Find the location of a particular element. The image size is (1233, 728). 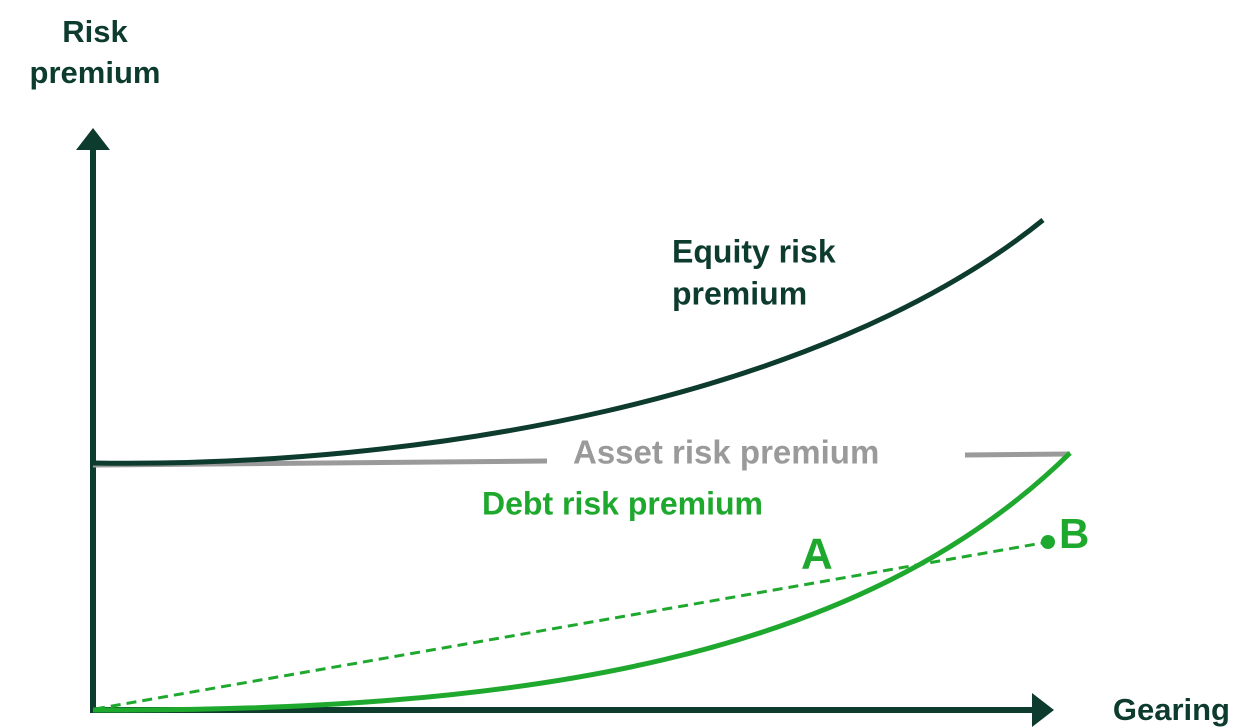

asset-line is located at coordinates (1017, 454).